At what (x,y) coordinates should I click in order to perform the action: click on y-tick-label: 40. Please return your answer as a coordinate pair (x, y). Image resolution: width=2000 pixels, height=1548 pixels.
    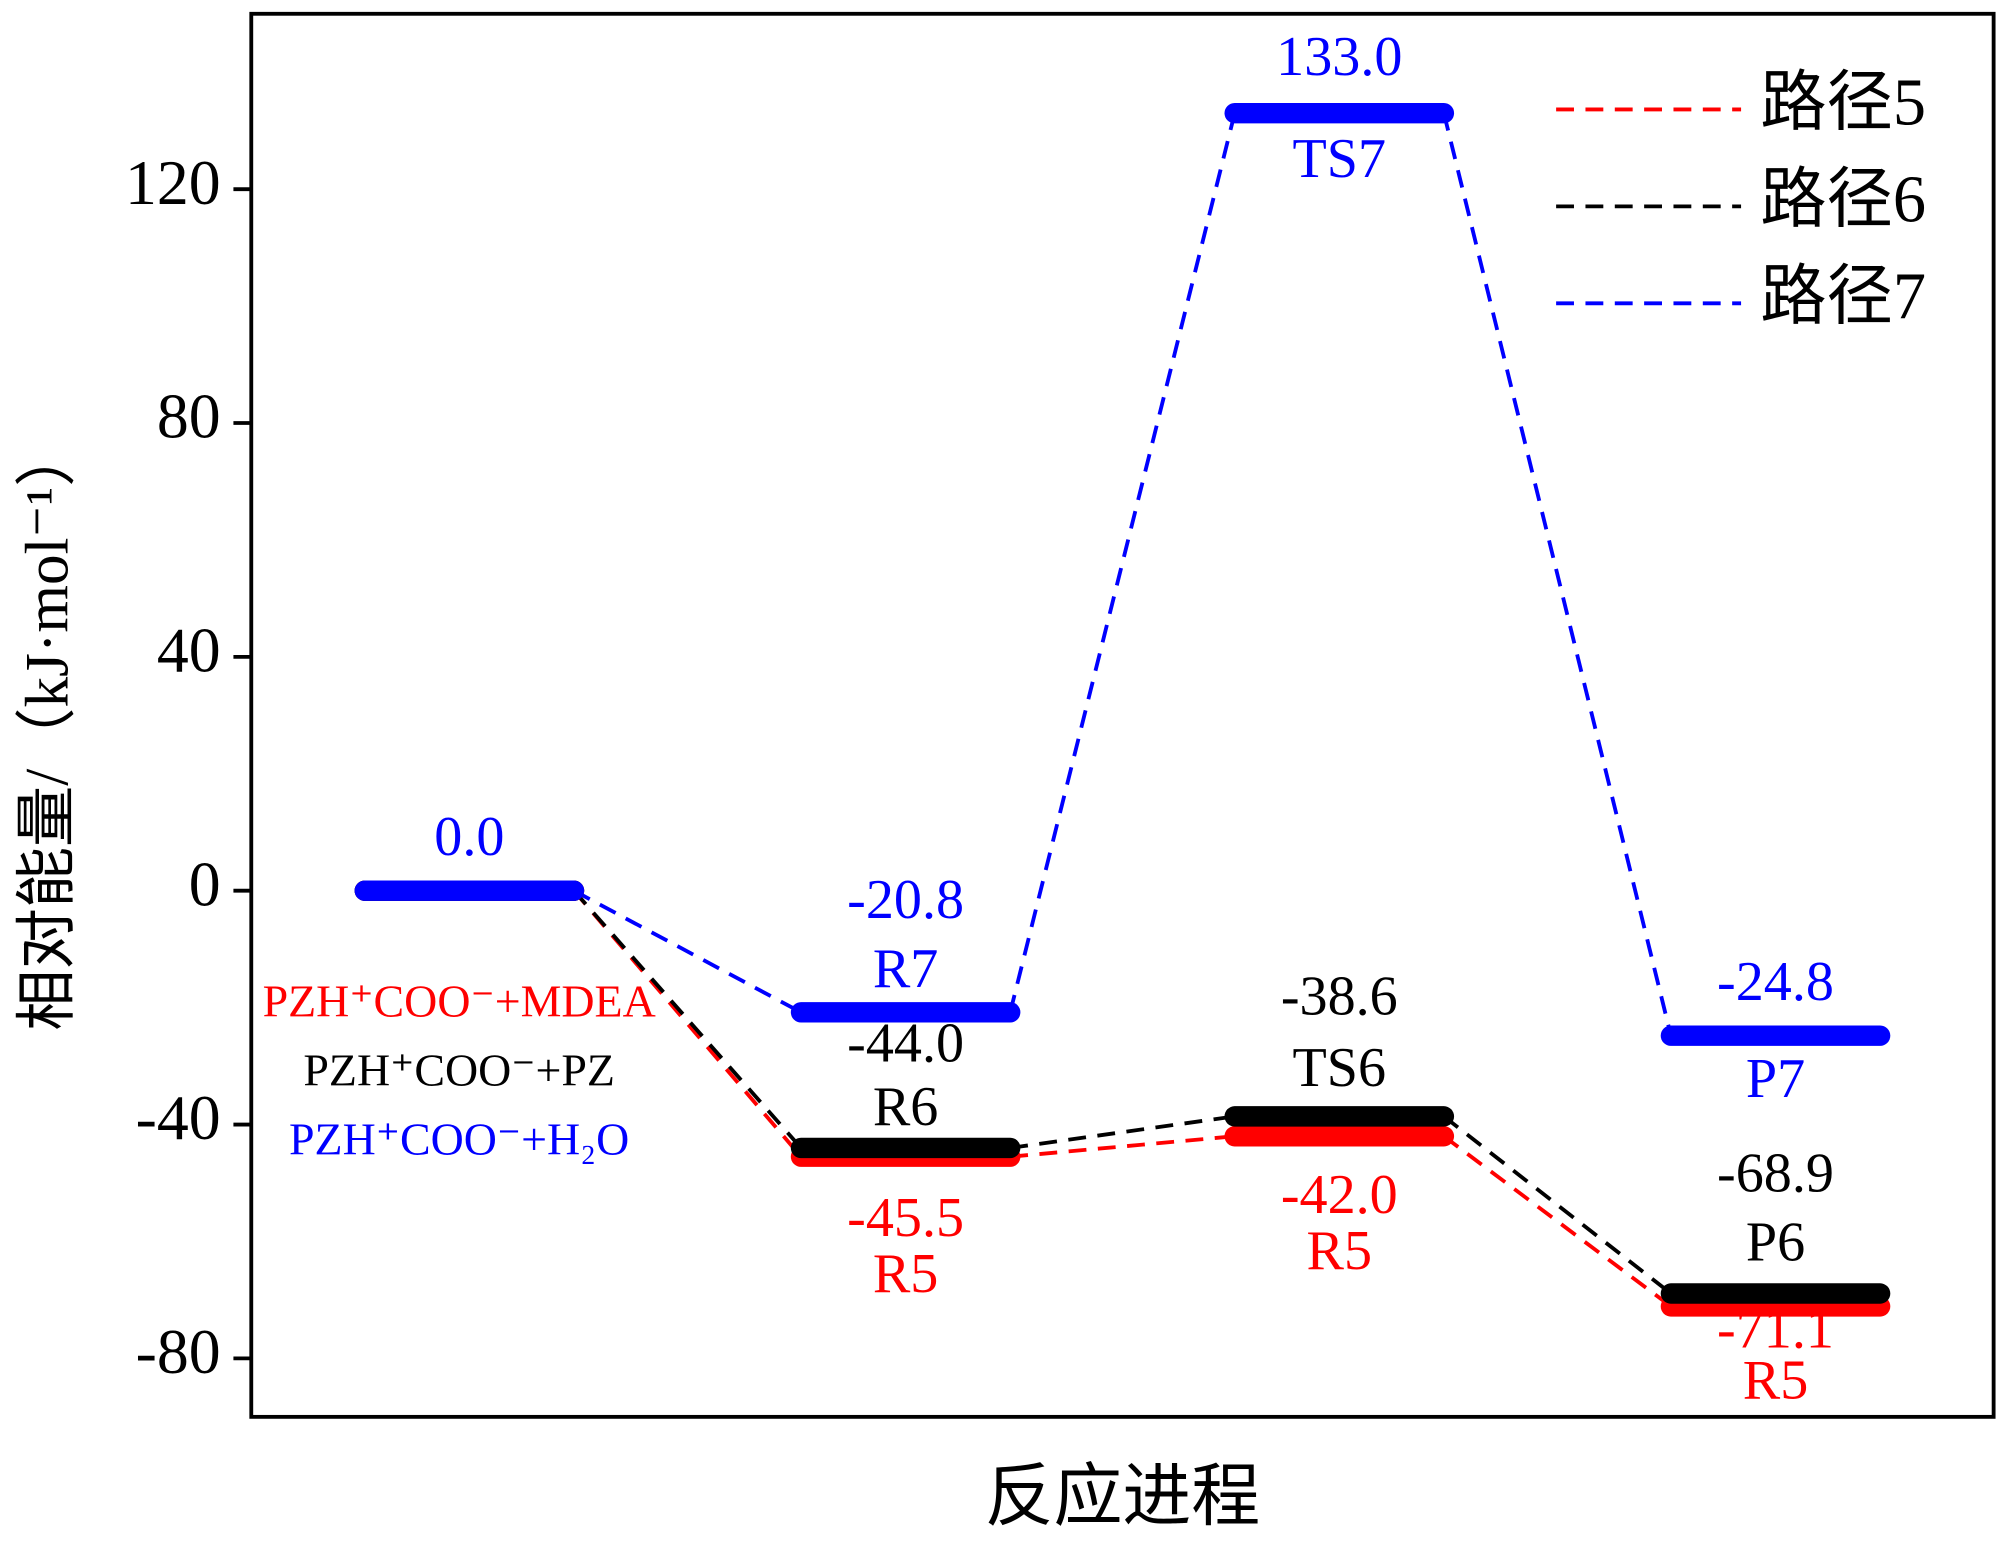
    Looking at the image, I should click on (189, 650).